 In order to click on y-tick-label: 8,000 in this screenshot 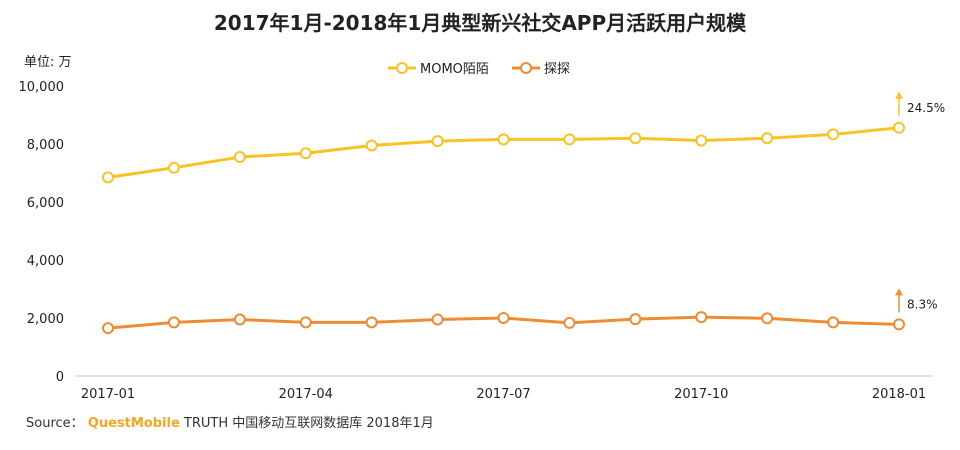, I will do `click(45, 145)`.